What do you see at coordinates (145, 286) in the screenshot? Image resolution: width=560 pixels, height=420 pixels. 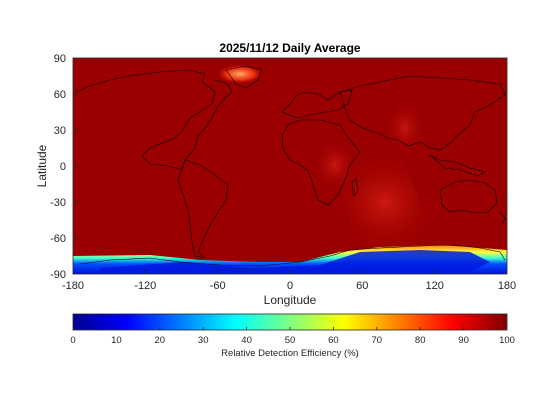 I see `x-tick-label: -120` at bounding box center [145, 286].